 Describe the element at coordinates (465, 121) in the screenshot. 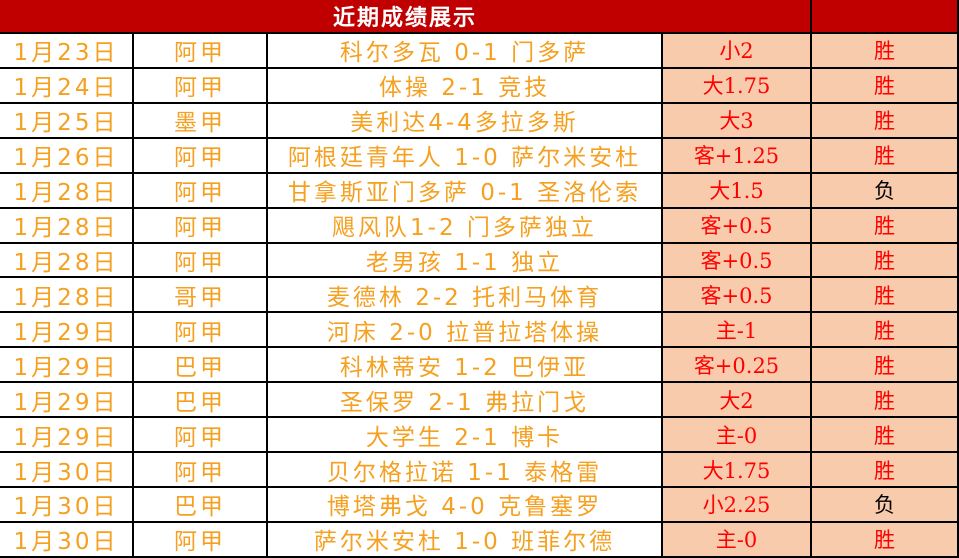

I see `match-cell: 美利达4-4多拉多斯` at that location.